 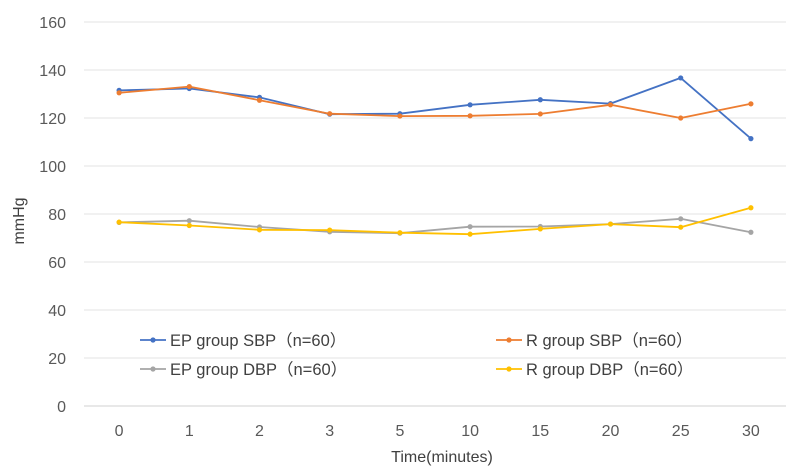 I want to click on x-tick-label: 1, so click(x=189, y=431).